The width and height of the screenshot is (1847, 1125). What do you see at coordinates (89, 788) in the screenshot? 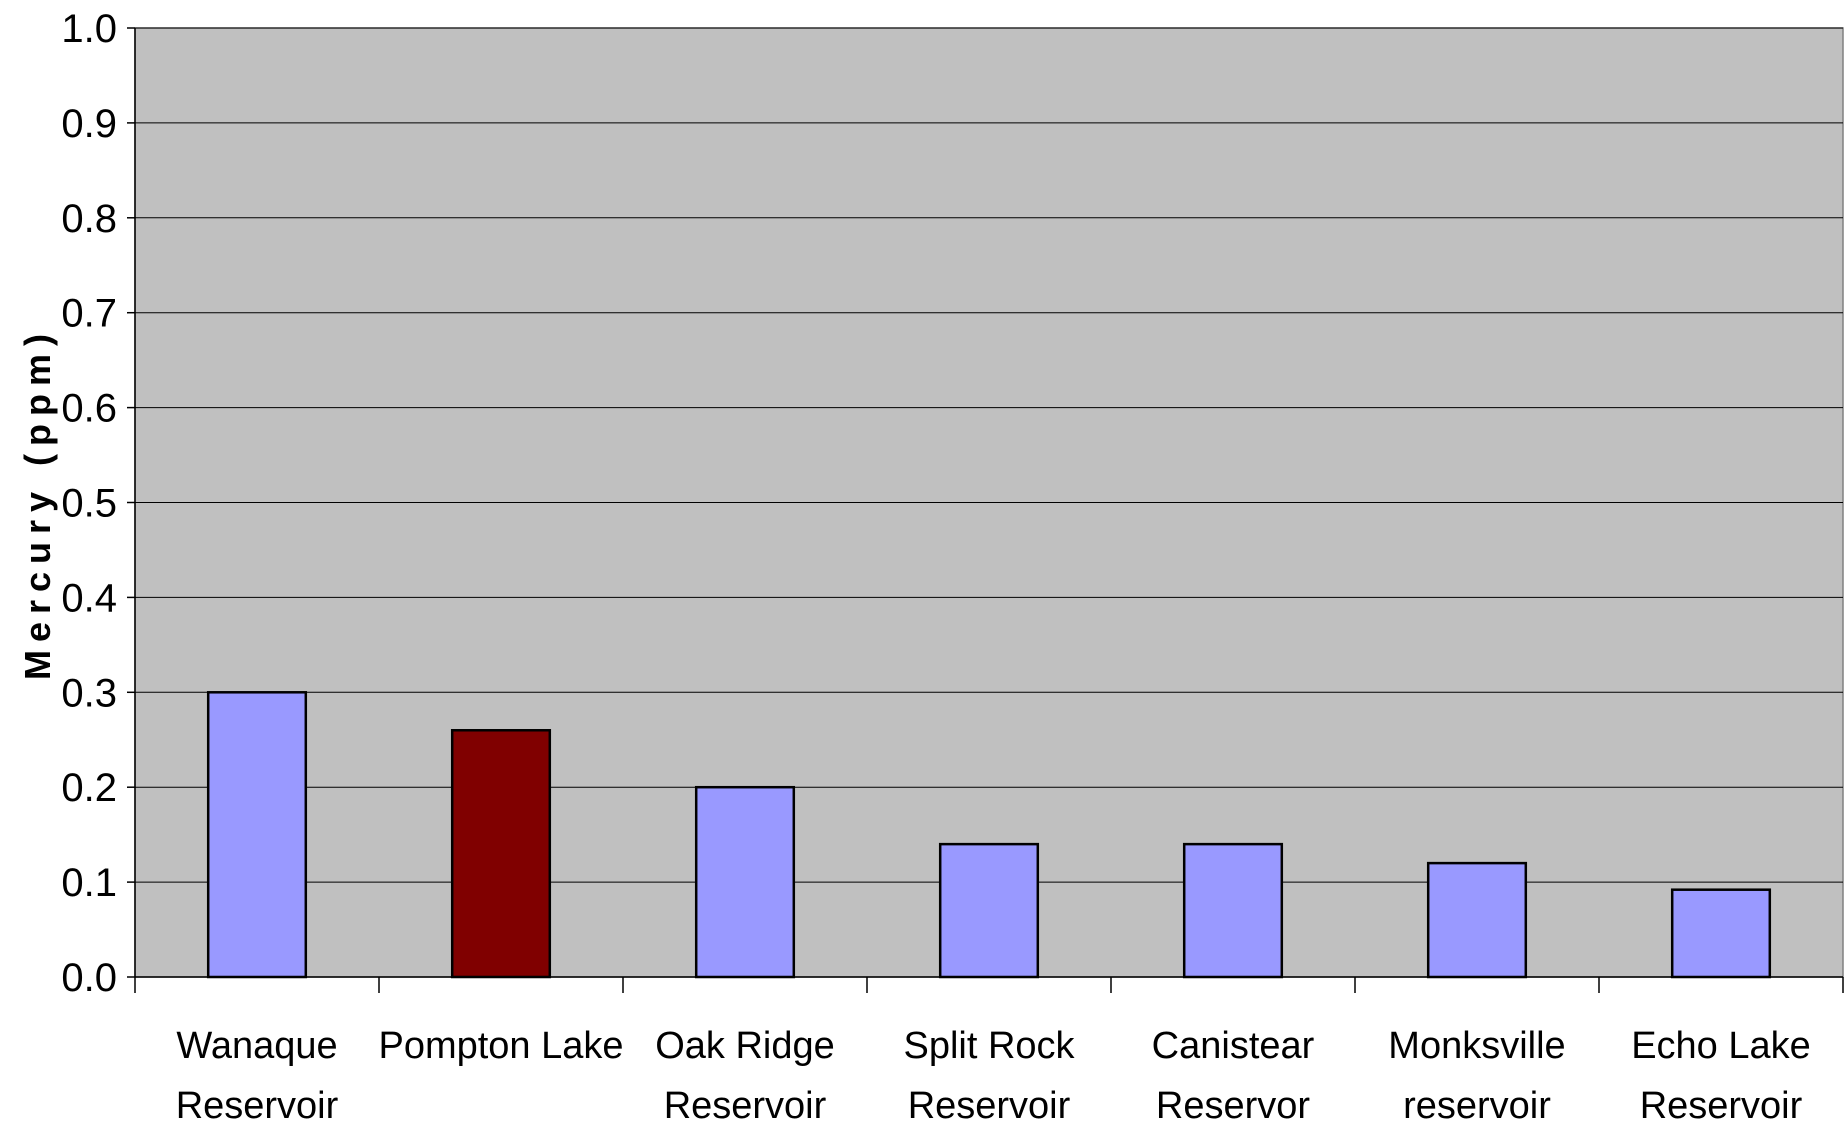
I see `y-tick-label: 0.2` at bounding box center [89, 788].